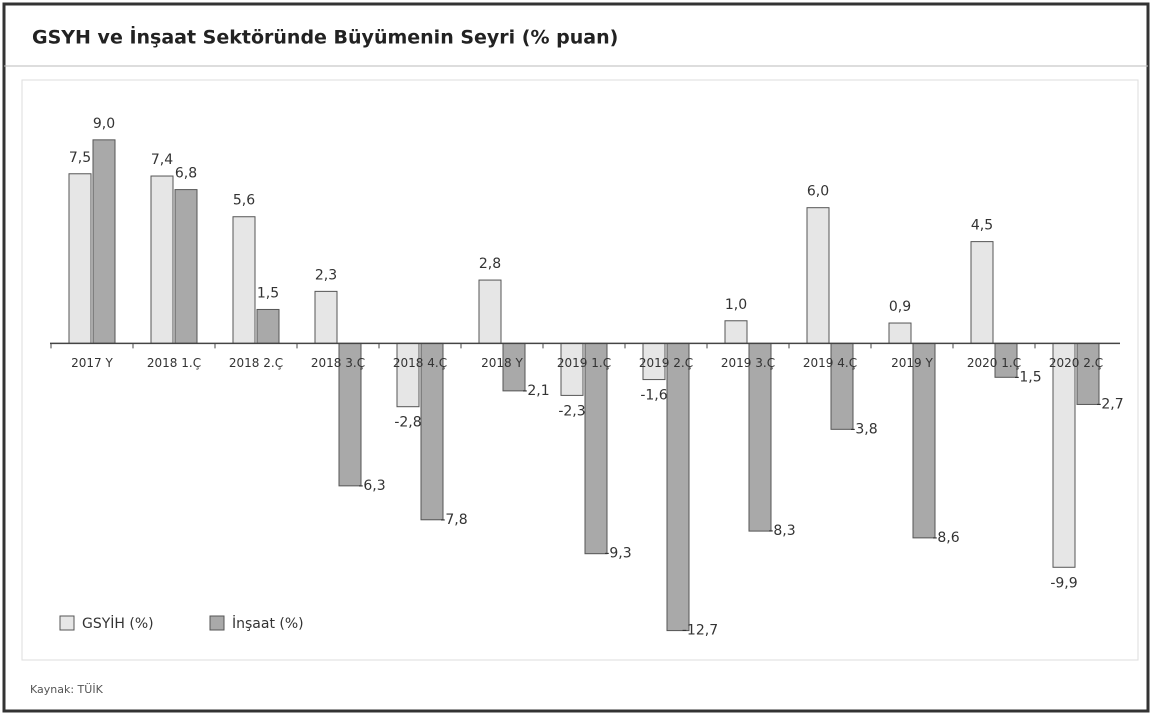 The width and height of the screenshot is (1152, 719). I want to click on value-label: -7,8, so click(453, 520).